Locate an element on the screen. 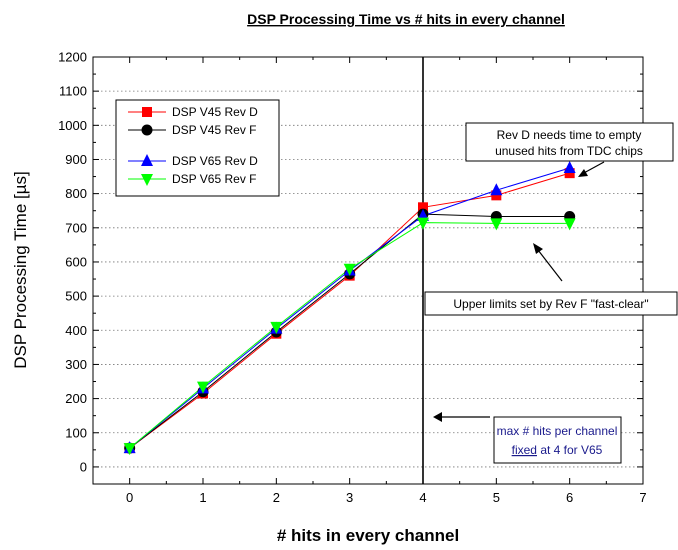 The image size is (678, 550). x-tick-label: 0 is located at coordinates (129, 497).